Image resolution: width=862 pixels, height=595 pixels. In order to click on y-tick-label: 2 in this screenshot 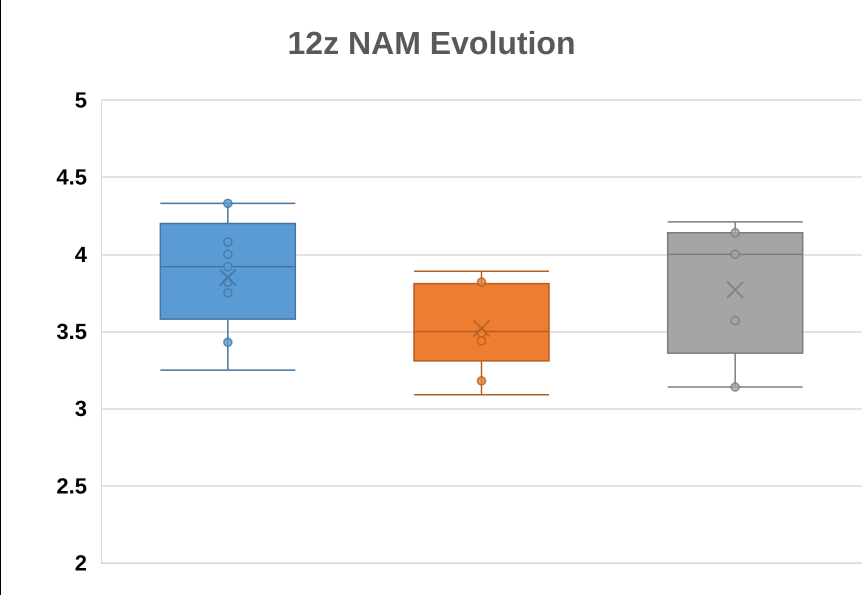, I will do `click(80, 563)`.